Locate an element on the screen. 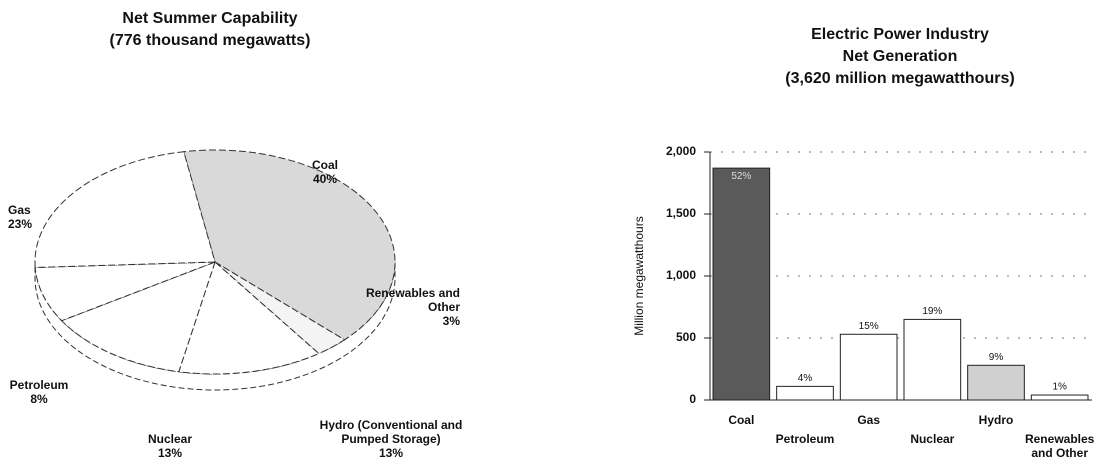 This screenshot has width=1109, height=473. slice-label: Petroleum 8% is located at coordinates (39, 392).